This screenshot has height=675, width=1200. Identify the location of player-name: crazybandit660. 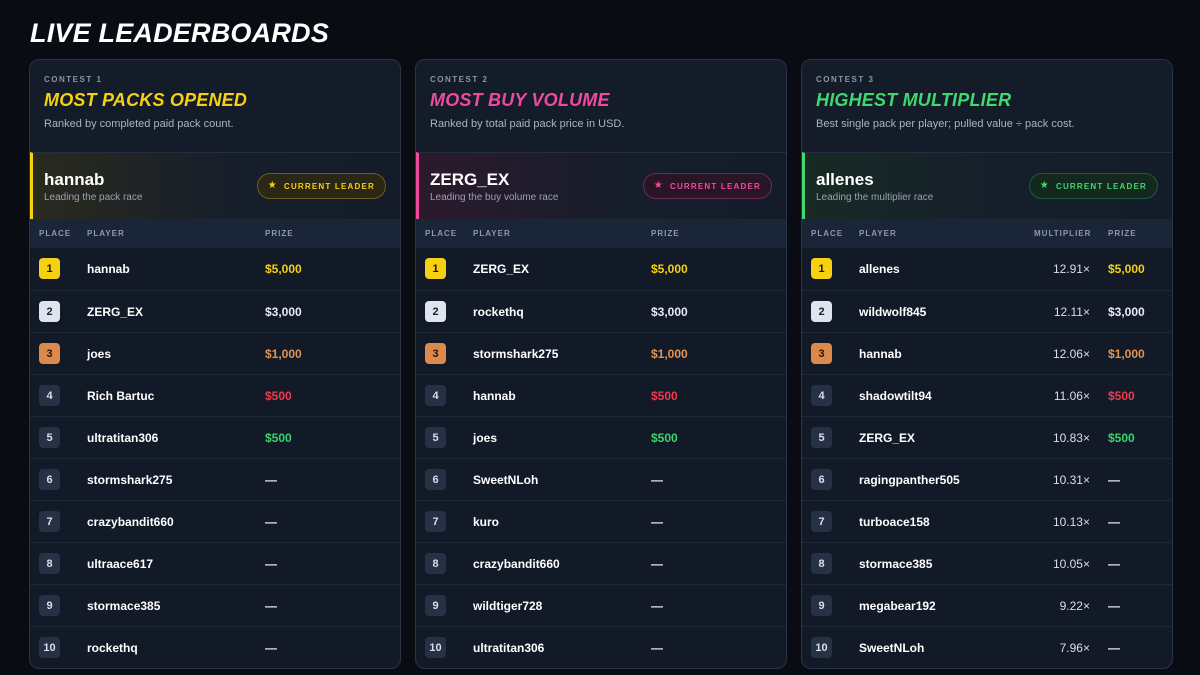
(130, 522).